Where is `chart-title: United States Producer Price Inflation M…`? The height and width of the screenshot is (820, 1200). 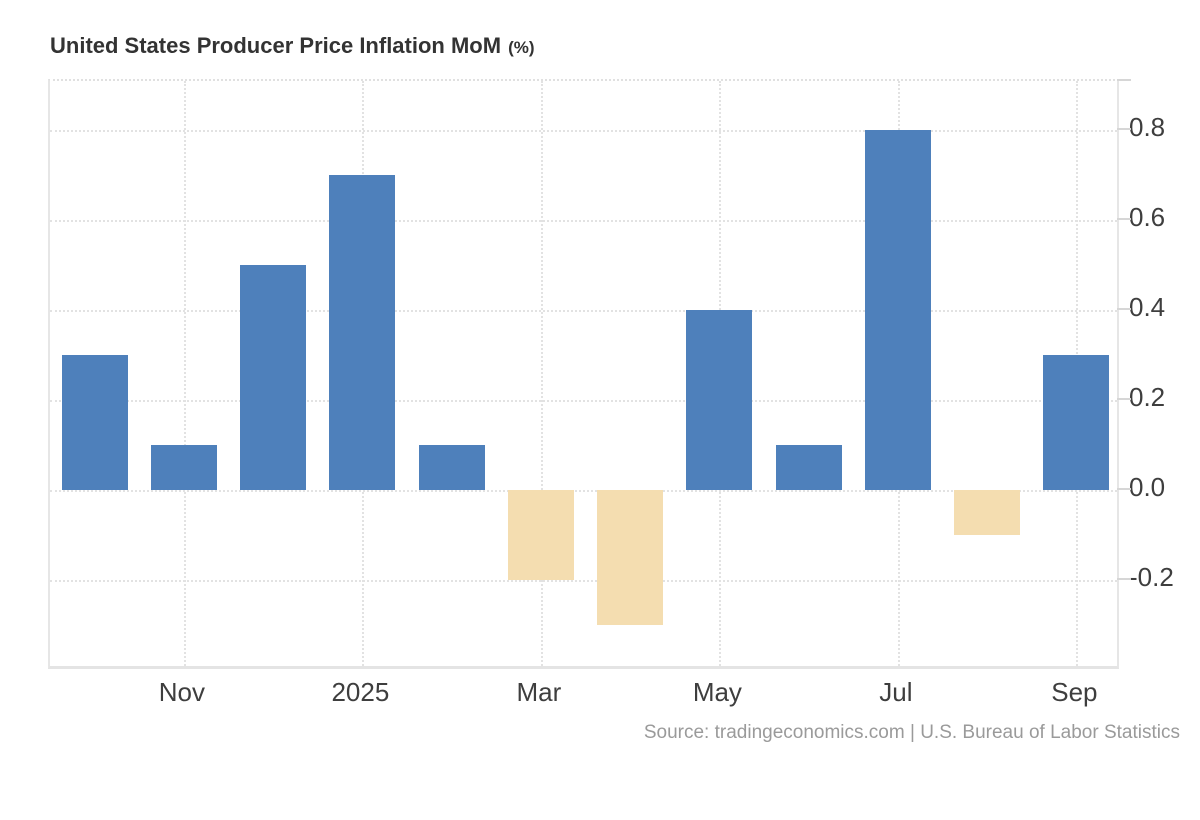 chart-title: United States Producer Price Inflation M… is located at coordinates (292, 46).